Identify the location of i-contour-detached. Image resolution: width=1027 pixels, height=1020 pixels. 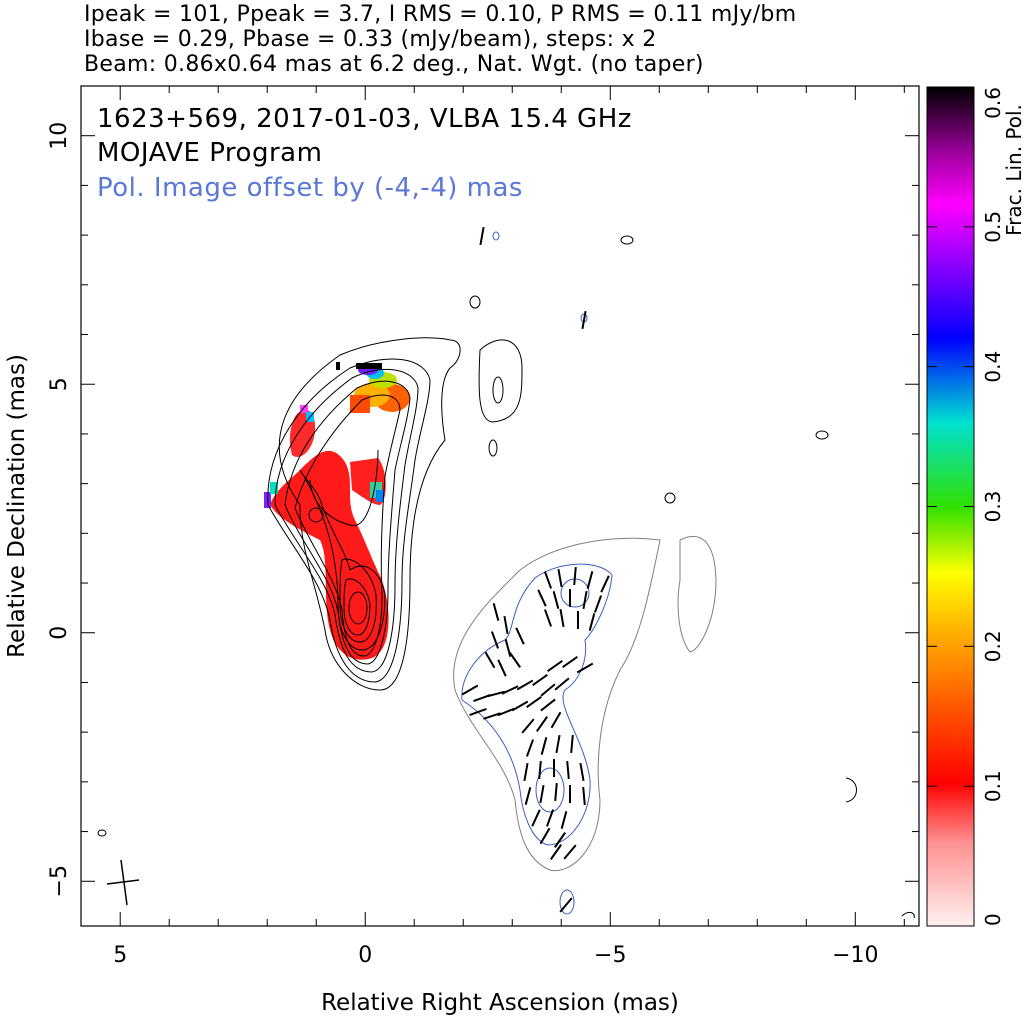
(500, 381).